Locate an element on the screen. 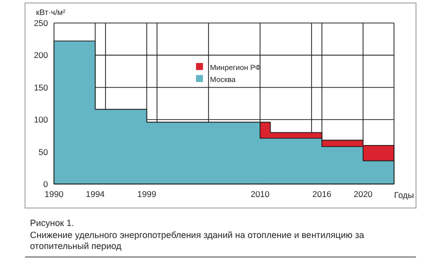  x-tick-label: 1999 is located at coordinates (146, 194).